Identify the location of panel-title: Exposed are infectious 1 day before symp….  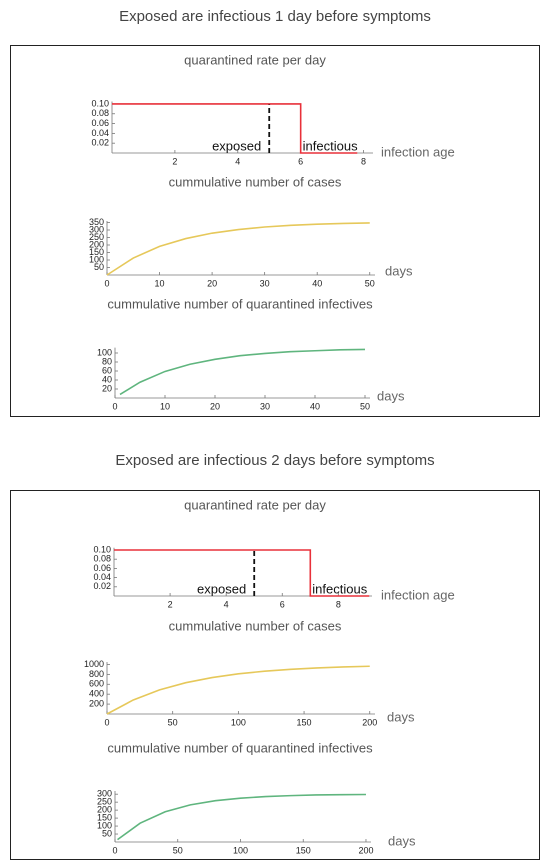
(275, 16).